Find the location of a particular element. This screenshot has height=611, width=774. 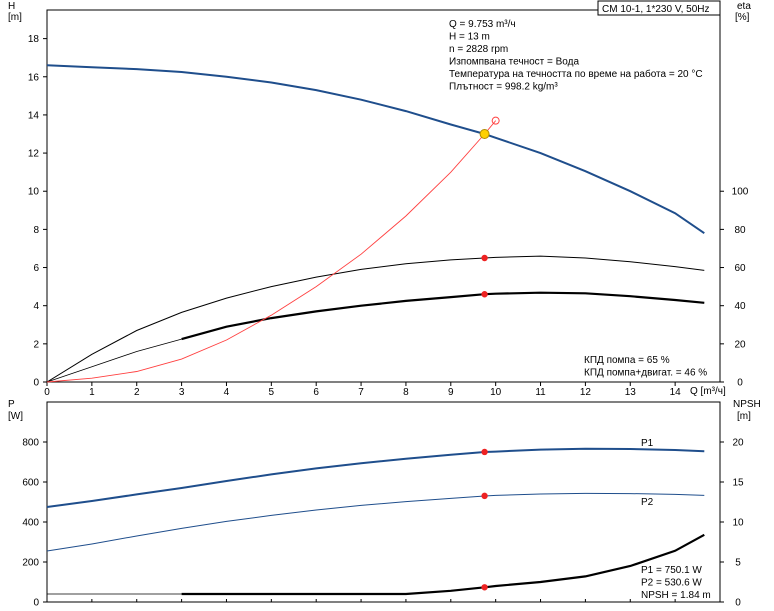

y-right-tick-label: 20 is located at coordinates (740, 344).